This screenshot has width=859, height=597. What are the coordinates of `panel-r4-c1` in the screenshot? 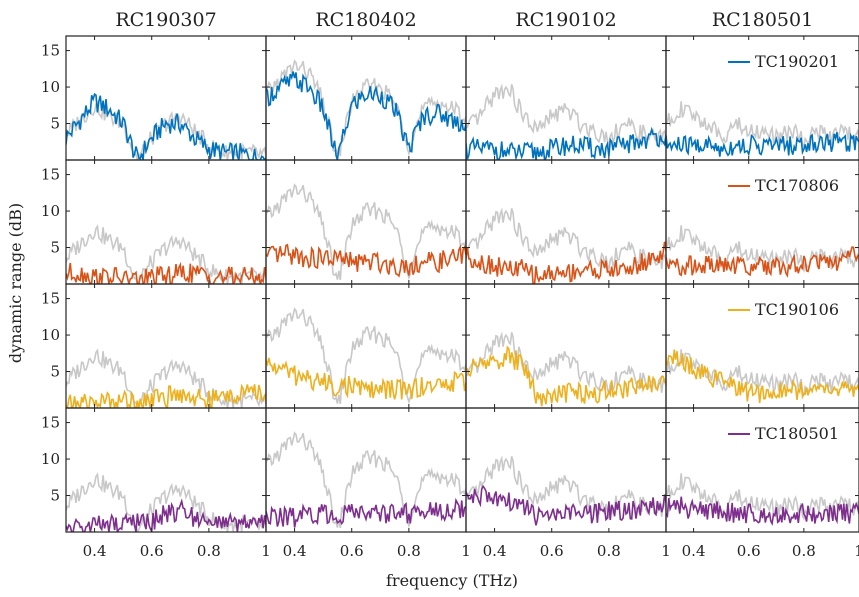 It's located at (166, 470).